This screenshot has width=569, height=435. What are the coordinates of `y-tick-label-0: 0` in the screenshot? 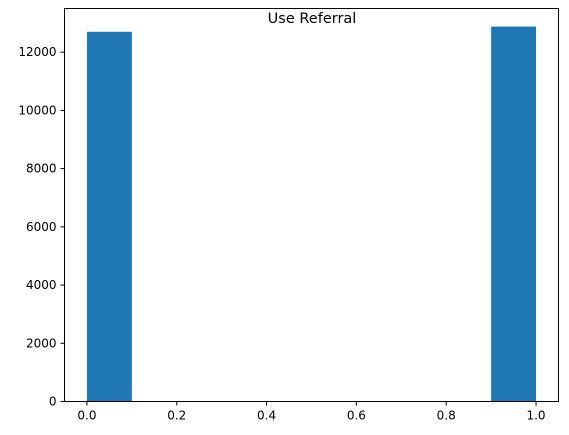 It's located at (53, 402).